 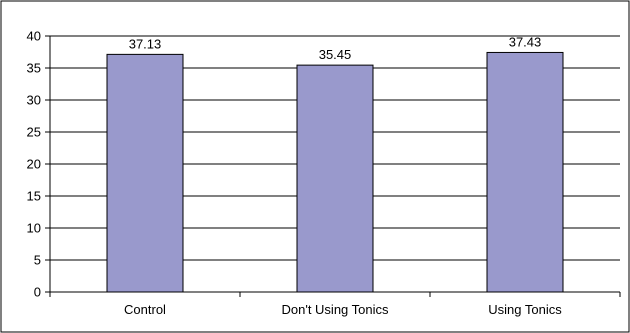 What do you see at coordinates (525, 172) in the screenshot?
I see `bar-using-tonics` at bounding box center [525, 172].